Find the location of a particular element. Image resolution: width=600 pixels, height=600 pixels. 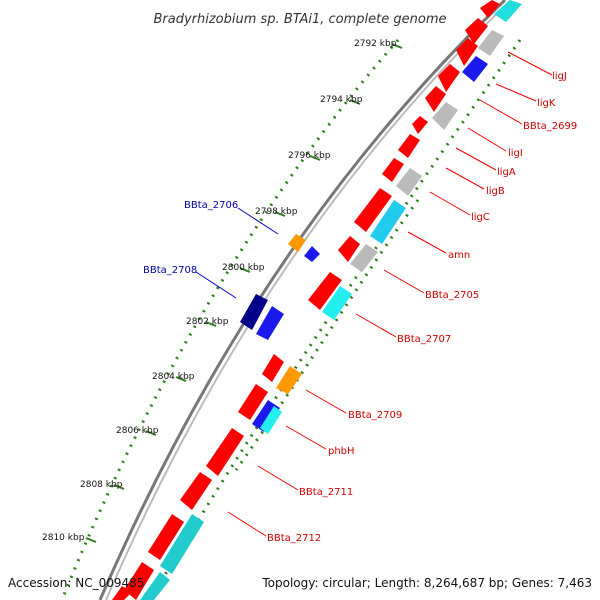

tick-2810: 2810 kbp is located at coordinates (69, 538).